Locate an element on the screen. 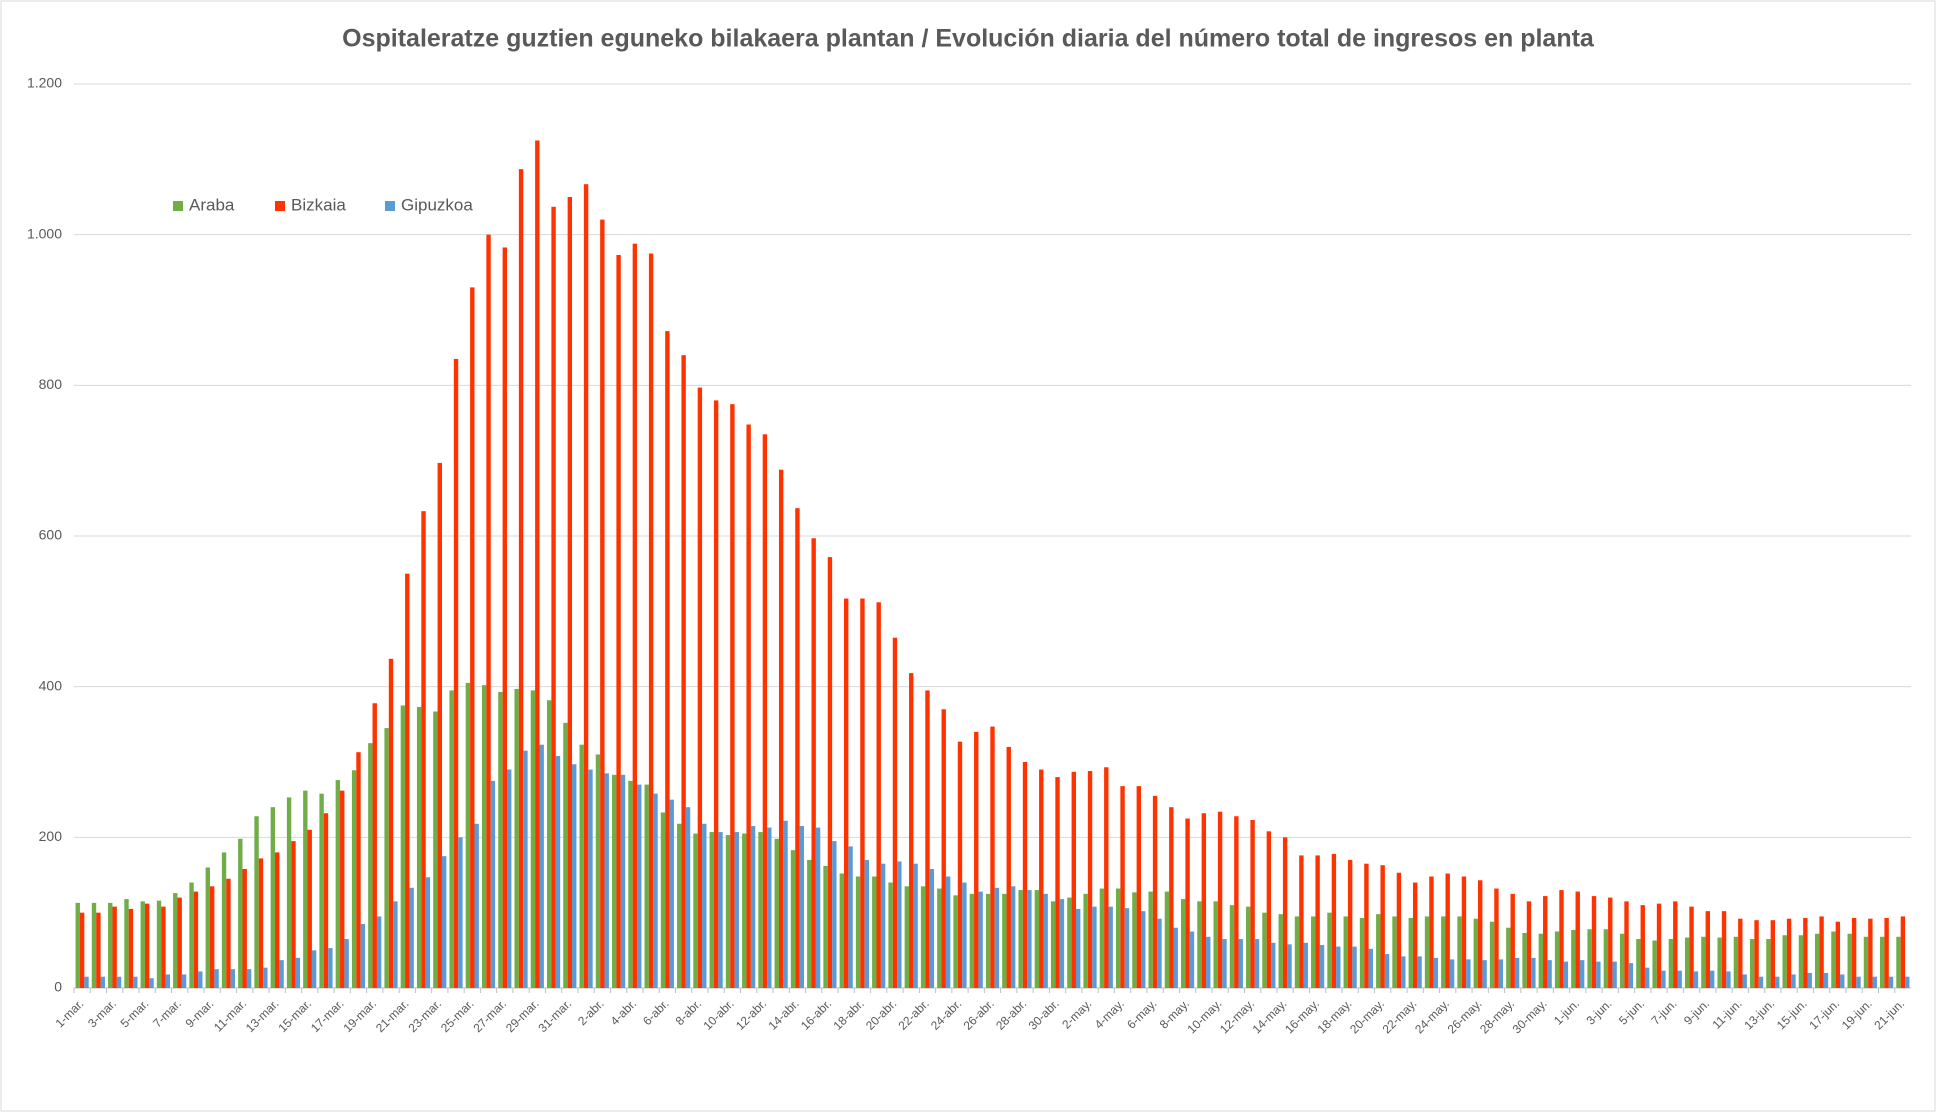  y-tick-label: 1.000 is located at coordinates (44, 233).